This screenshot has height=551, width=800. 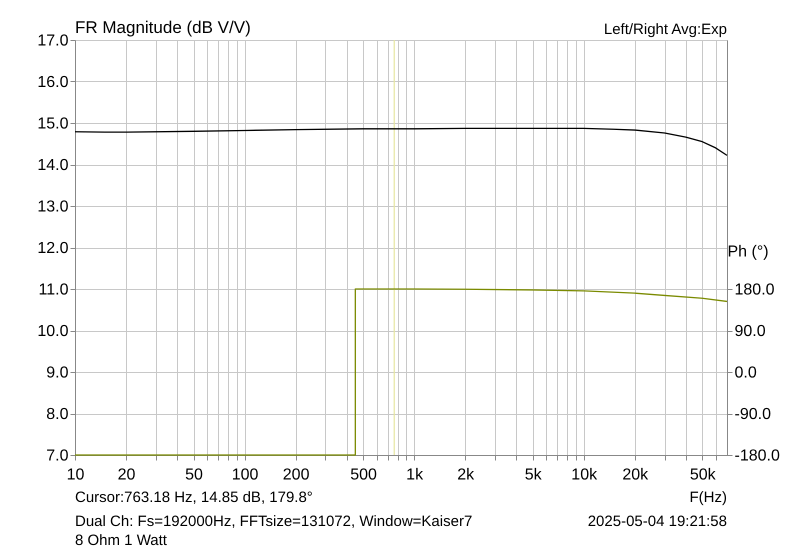 What do you see at coordinates (57, 456) in the screenshot?
I see `y-tick-label: 7.0` at bounding box center [57, 456].